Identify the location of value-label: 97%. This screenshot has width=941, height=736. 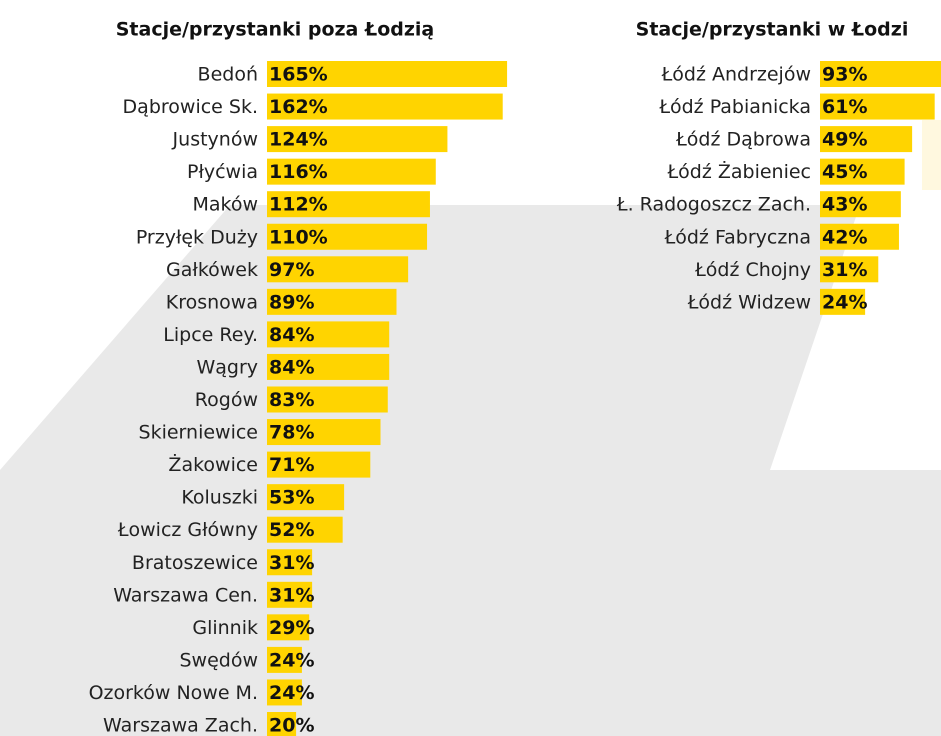
(291, 270).